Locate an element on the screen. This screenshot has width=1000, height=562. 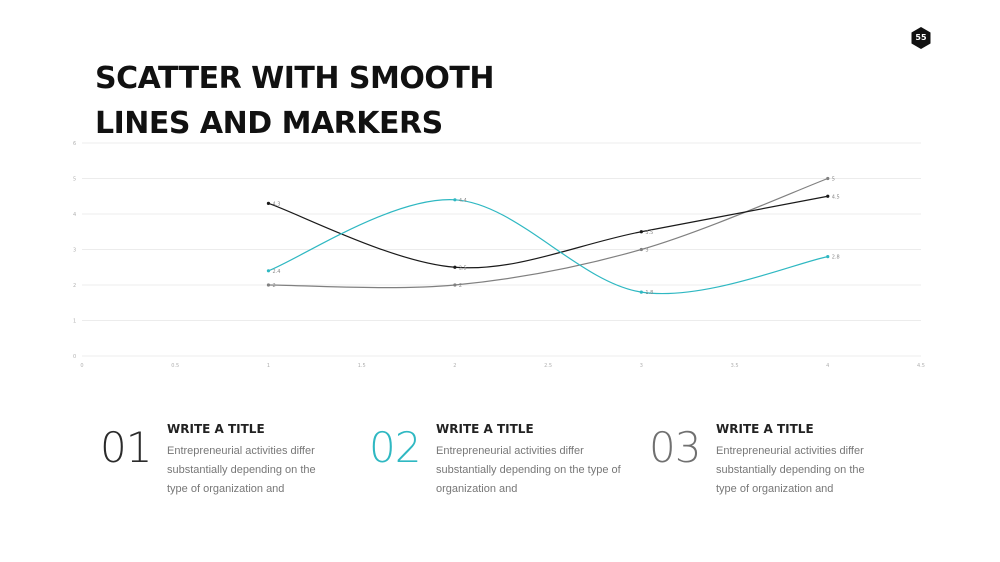
x-tick-label: 2.5 is located at coordinates (548, 366).